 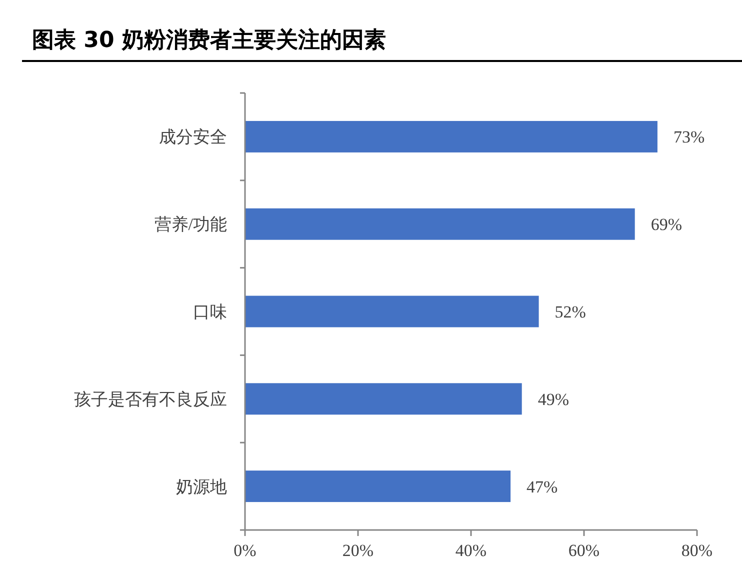 What do you see at coordinates (245, 550) in the screenshot?
I see `x-tick-label: 0%` at bounding box center [245, 550].